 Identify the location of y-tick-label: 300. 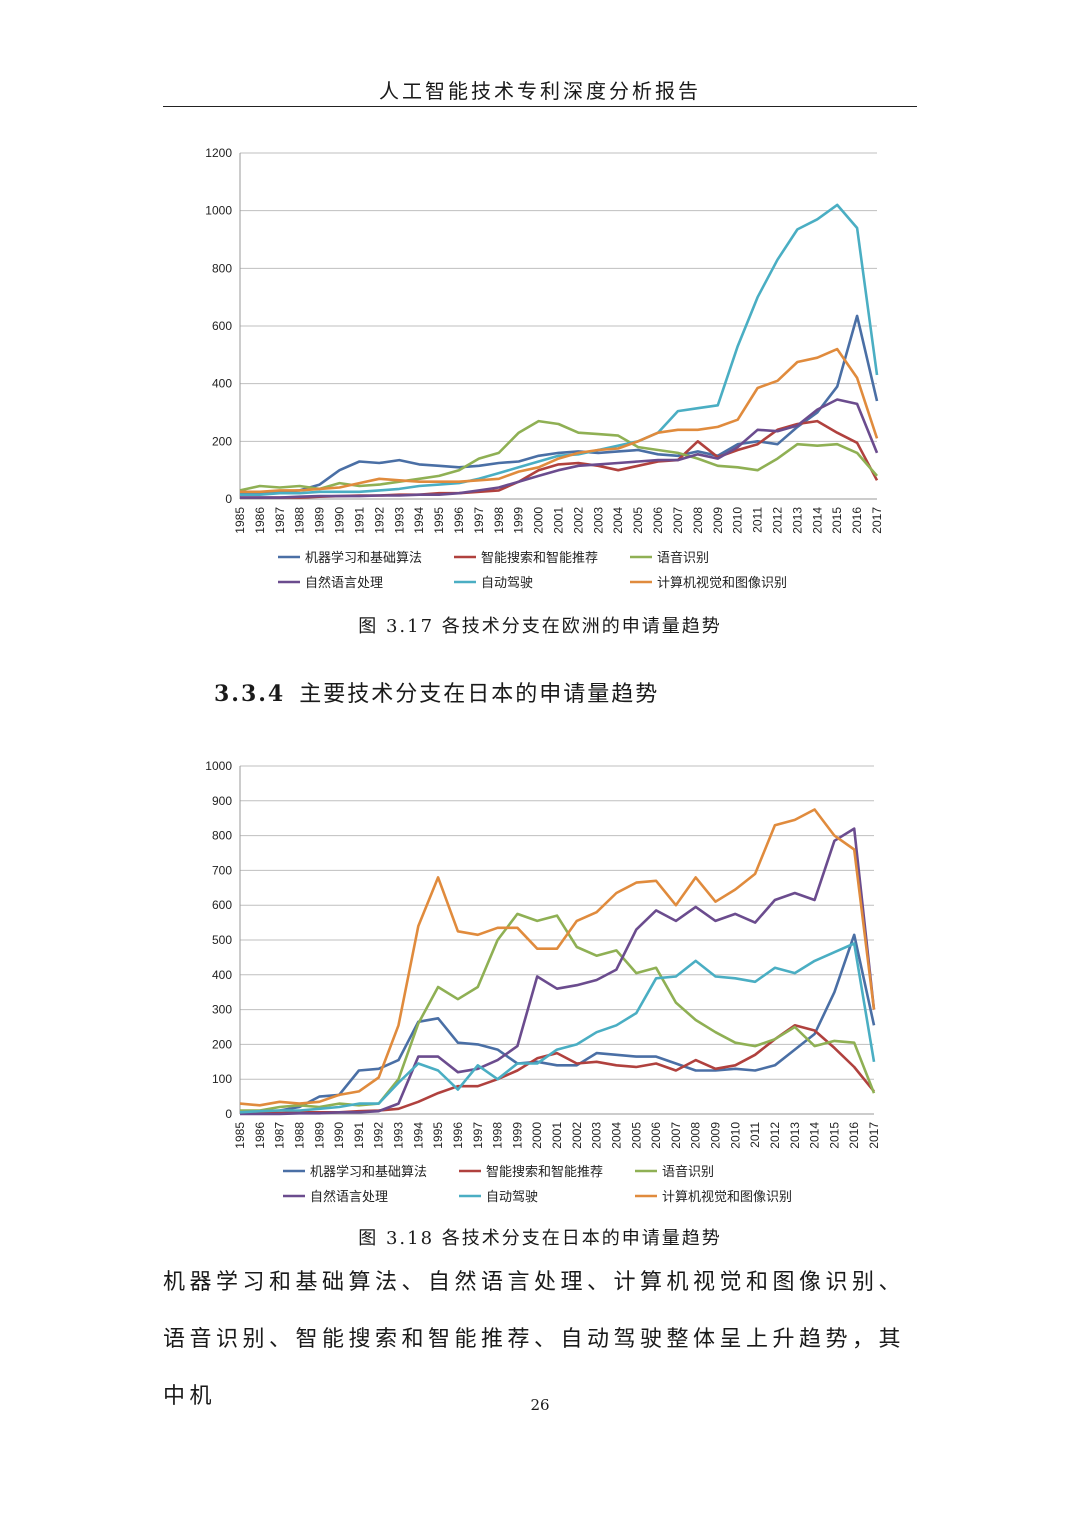
(222, 1010).